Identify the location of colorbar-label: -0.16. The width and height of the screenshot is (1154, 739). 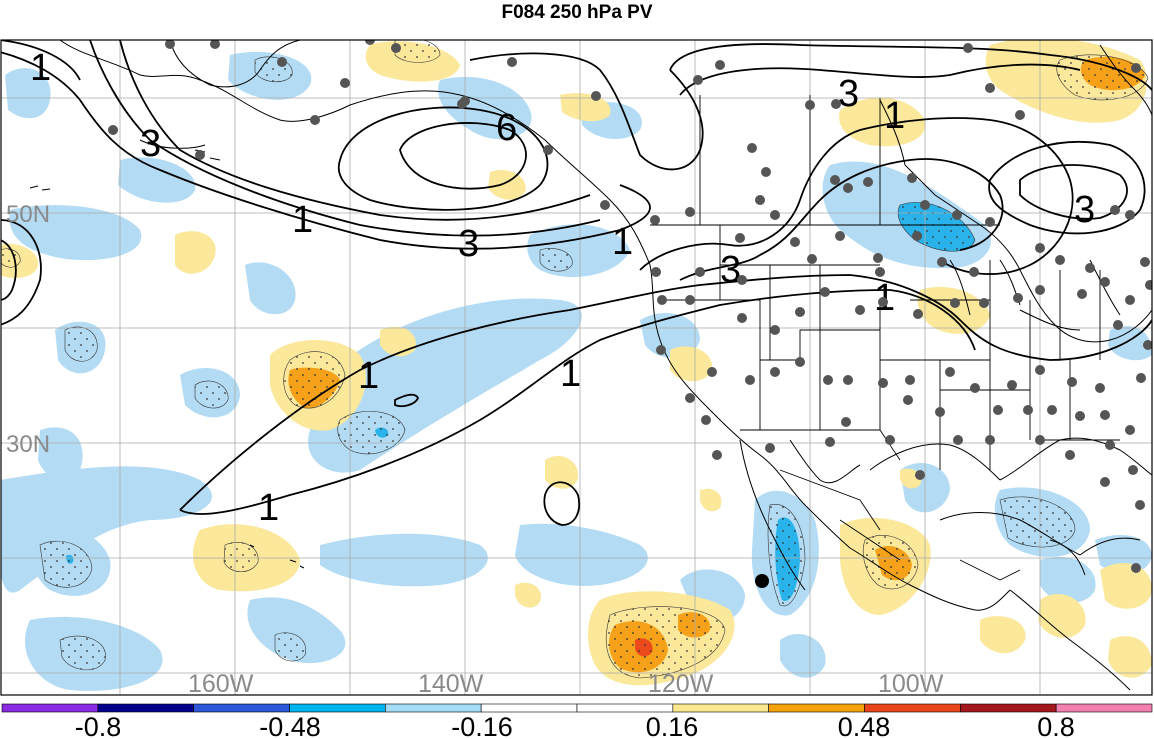
(482, 725).